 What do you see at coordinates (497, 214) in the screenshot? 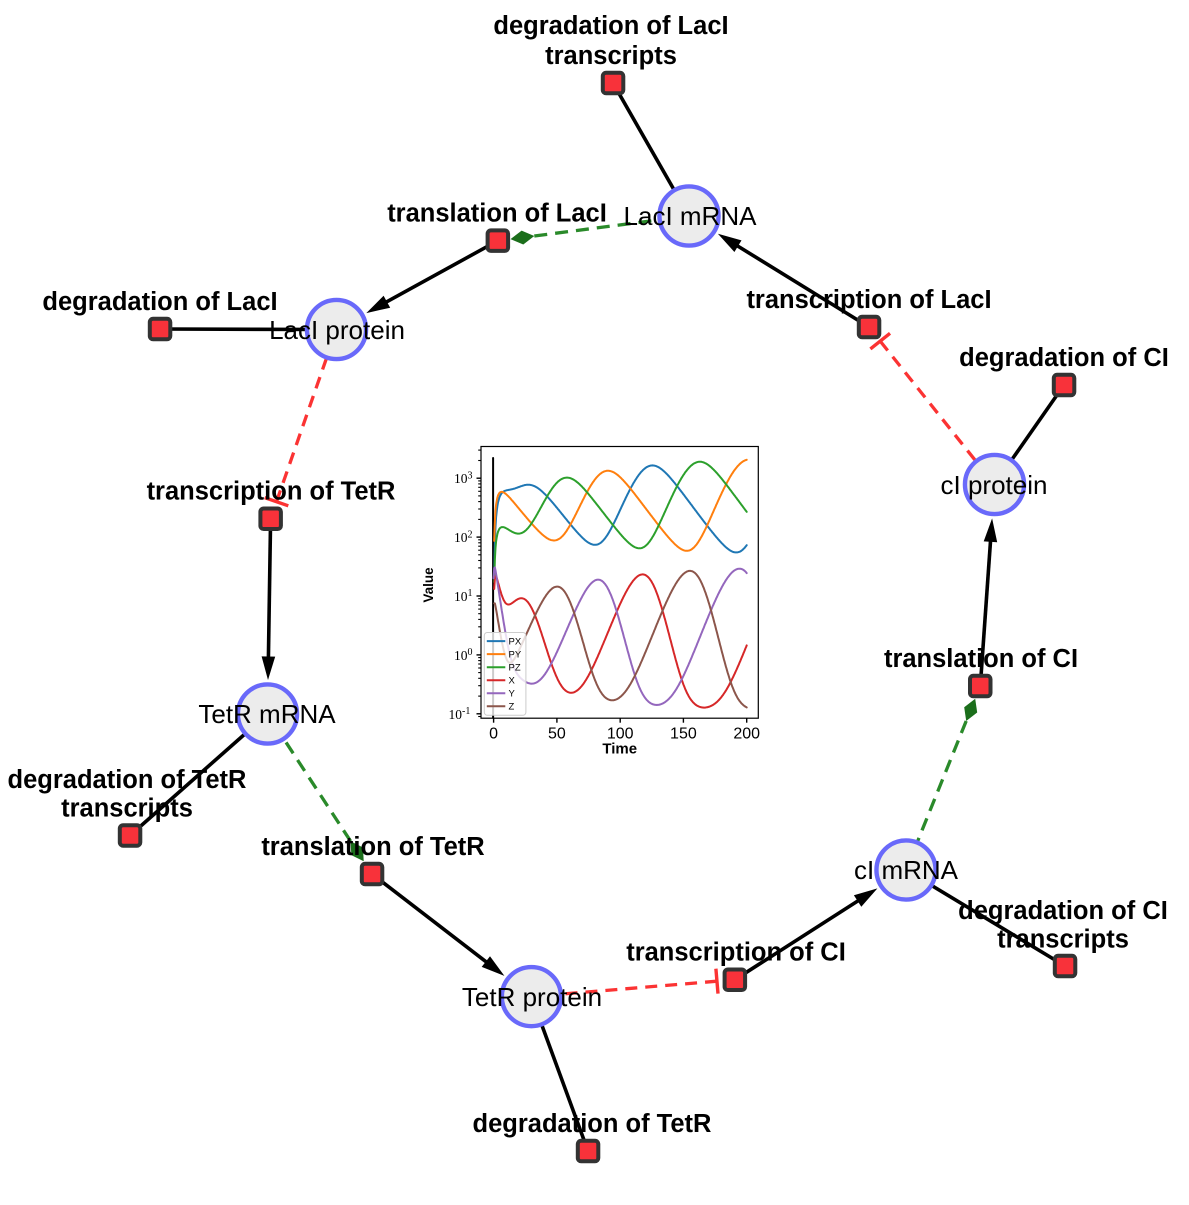
I see `svg-text: translation of LacI` at bounding box center [497, 214].